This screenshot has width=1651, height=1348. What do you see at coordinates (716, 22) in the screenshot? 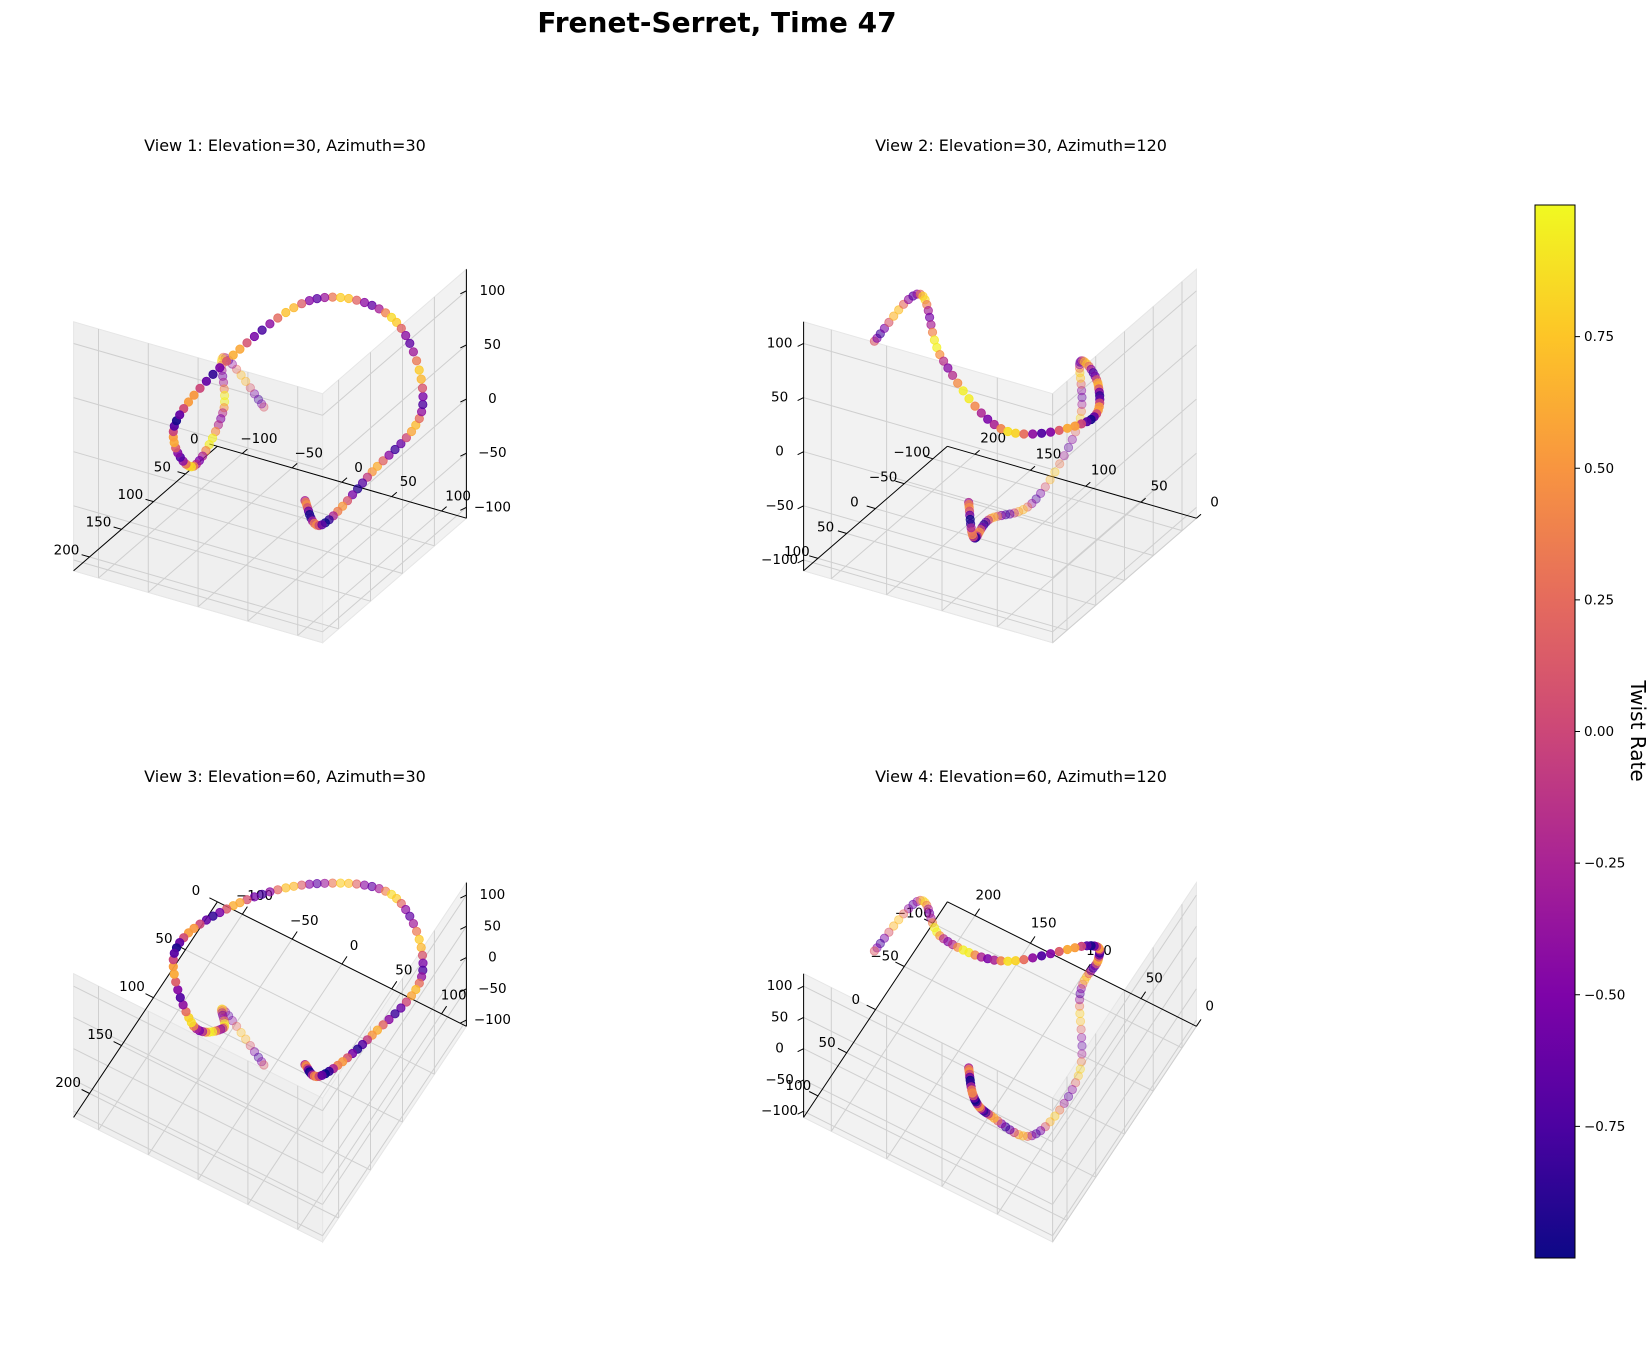
I see `figure-title: Frenet-Serret, Time 47` at bounding box center [716, 22].